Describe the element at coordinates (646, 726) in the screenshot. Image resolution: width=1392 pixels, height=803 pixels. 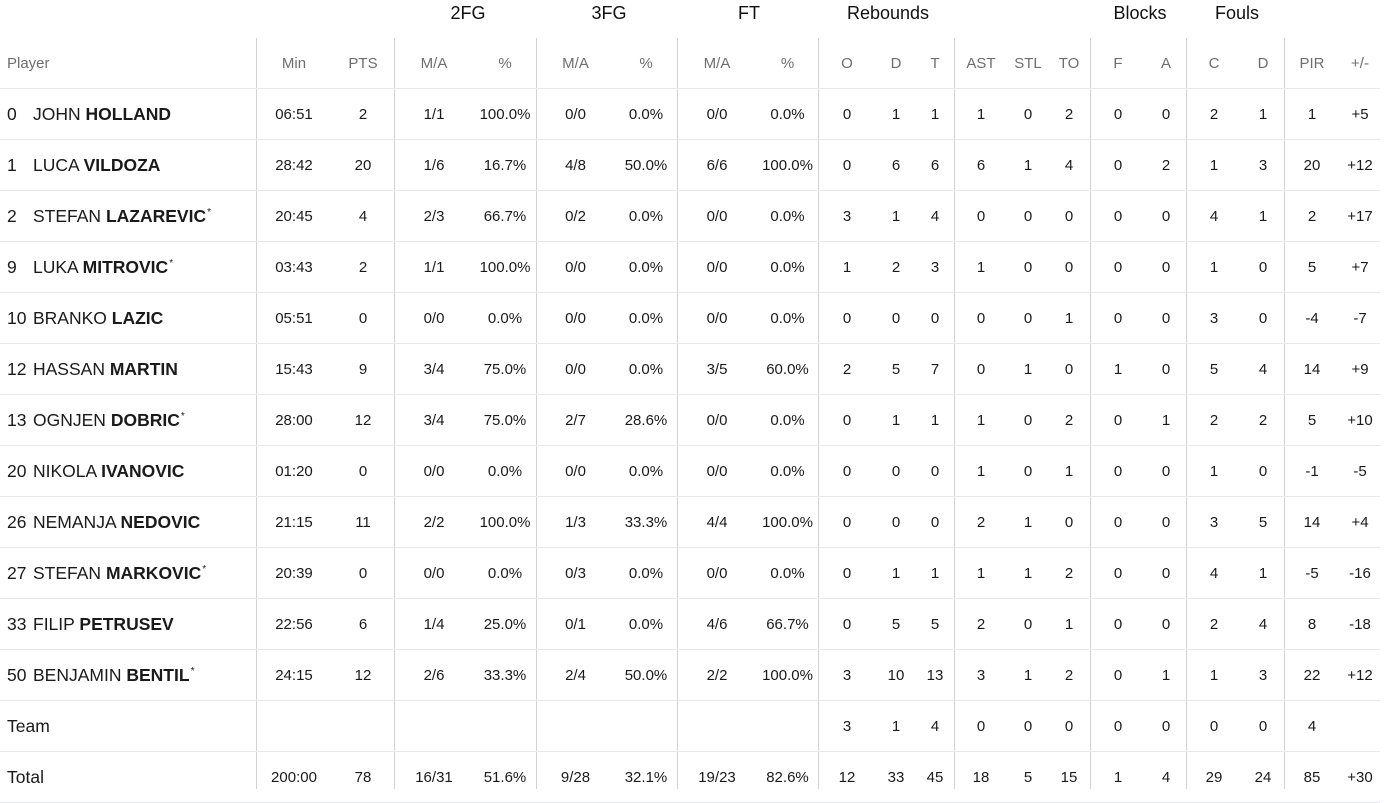
I see `stat-fg3-pct` at that location.